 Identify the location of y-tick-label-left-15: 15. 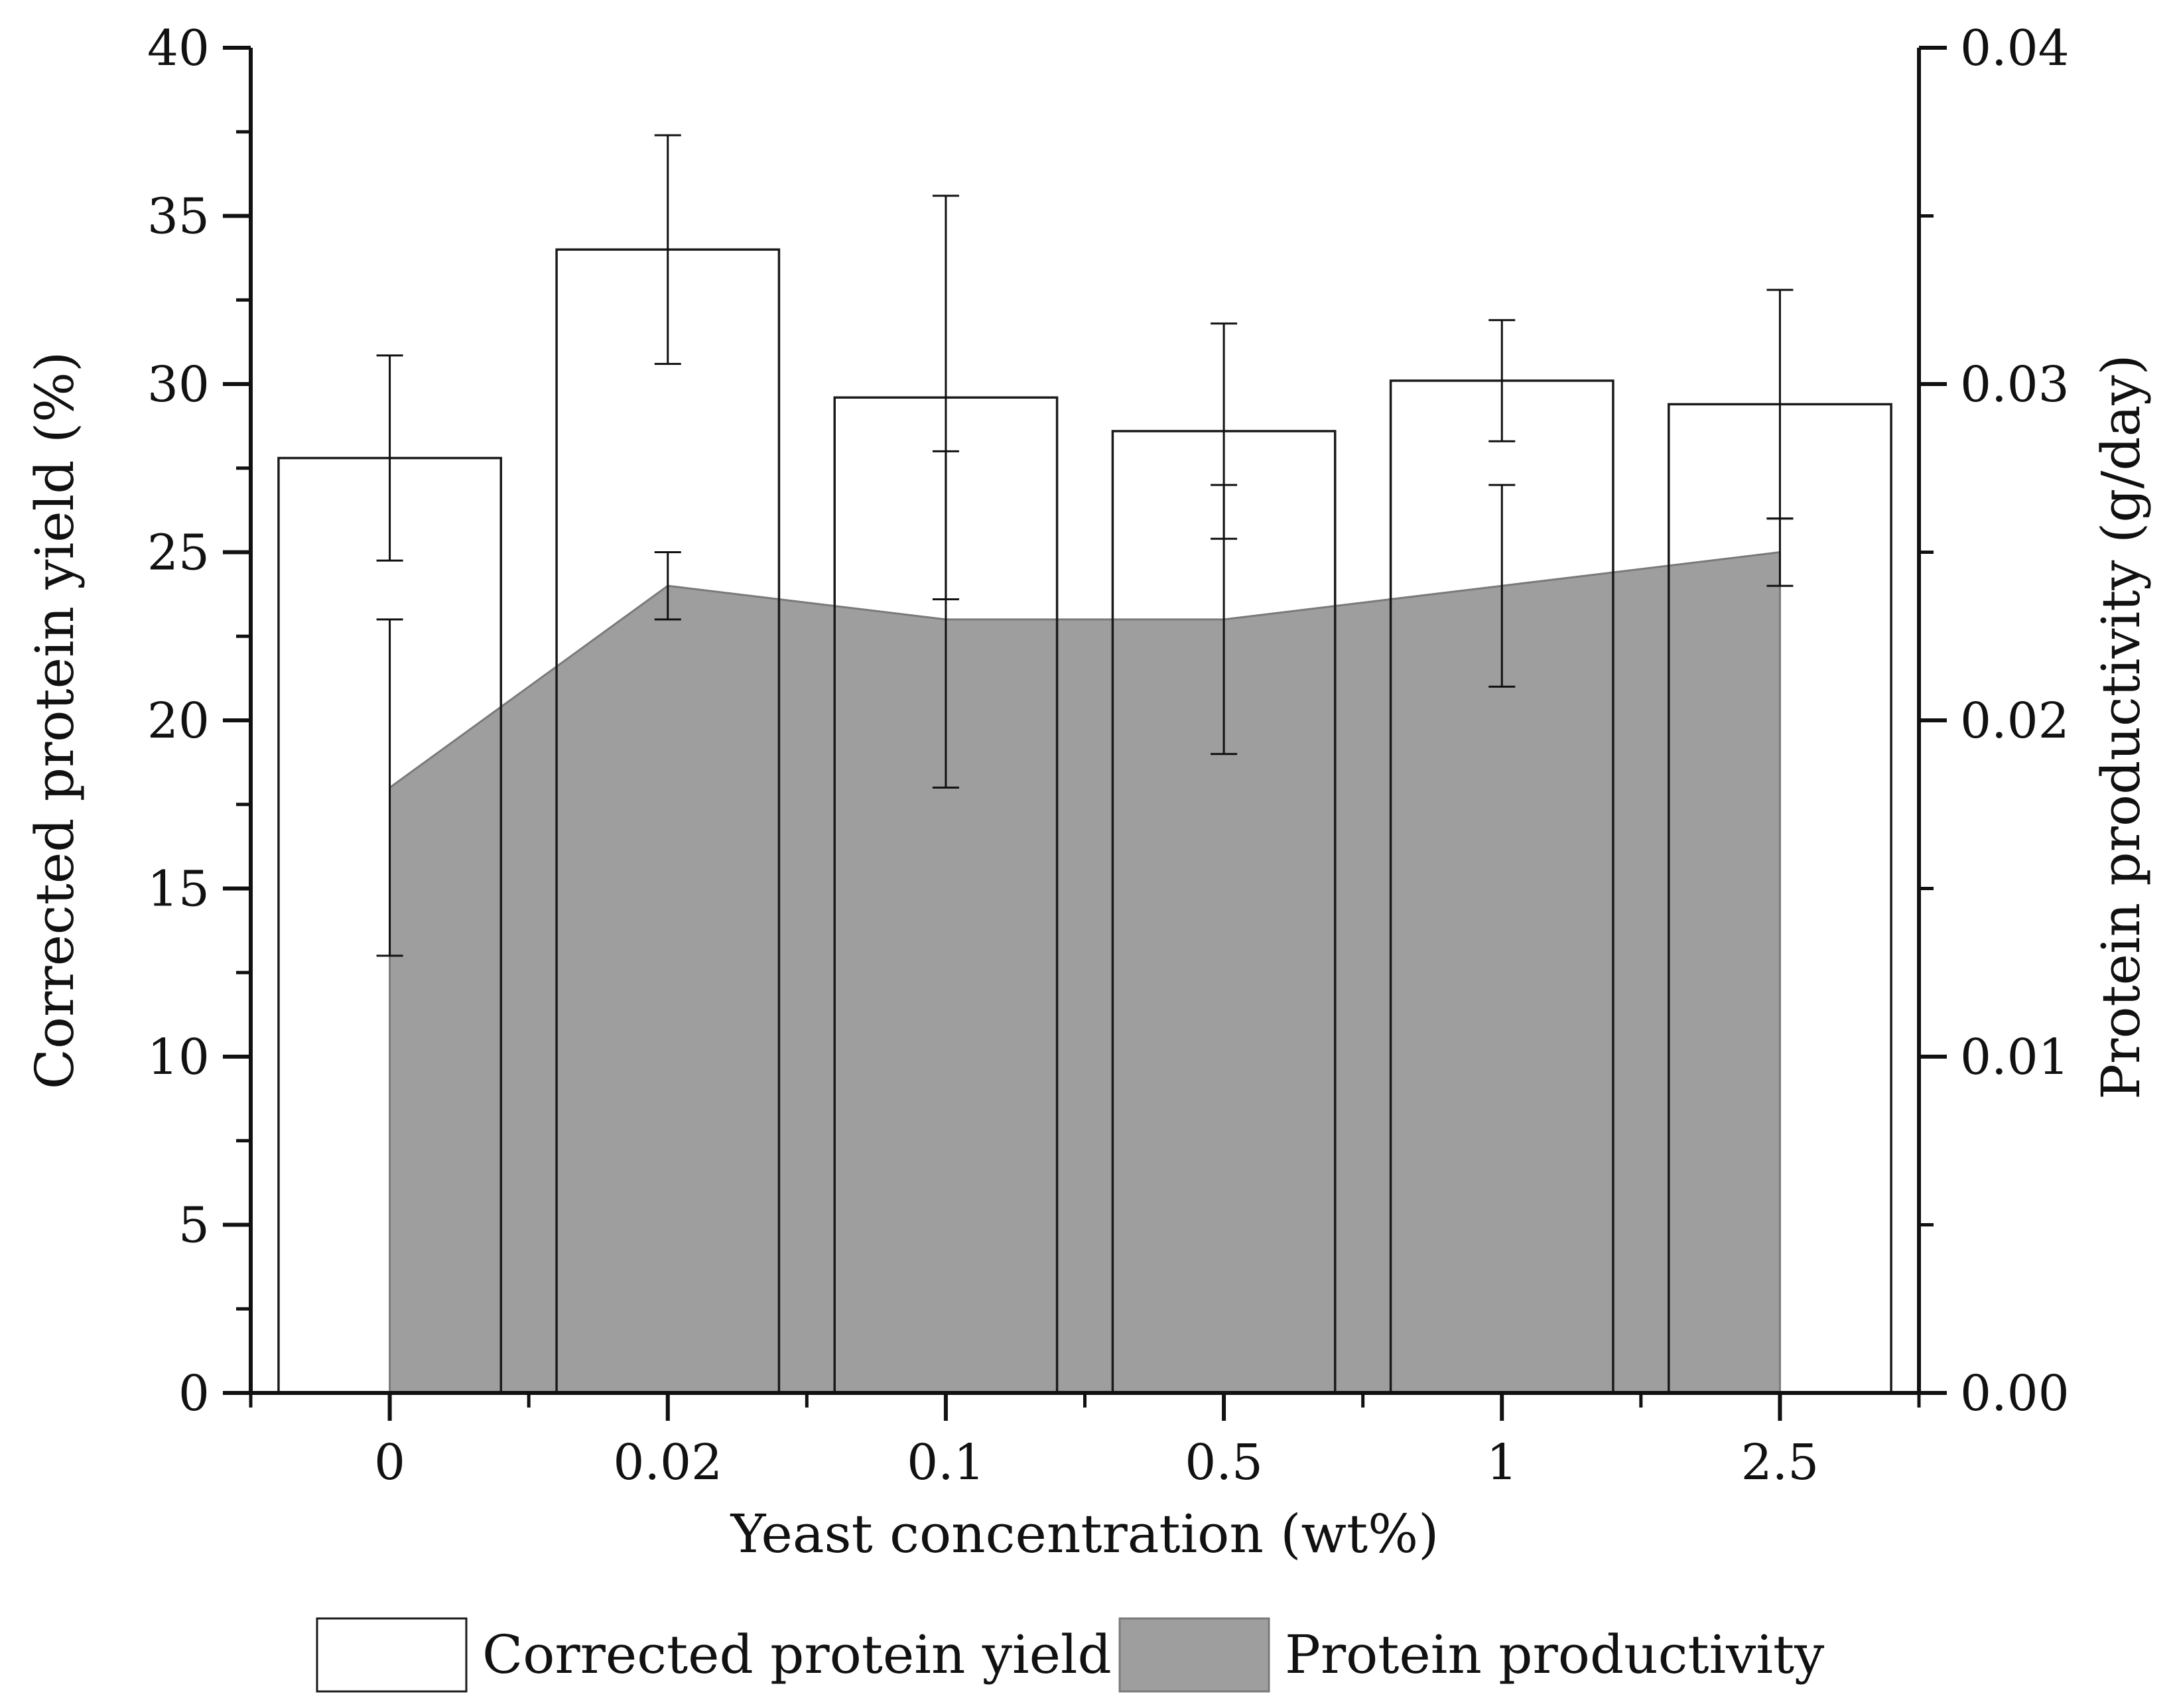
(178, 889).